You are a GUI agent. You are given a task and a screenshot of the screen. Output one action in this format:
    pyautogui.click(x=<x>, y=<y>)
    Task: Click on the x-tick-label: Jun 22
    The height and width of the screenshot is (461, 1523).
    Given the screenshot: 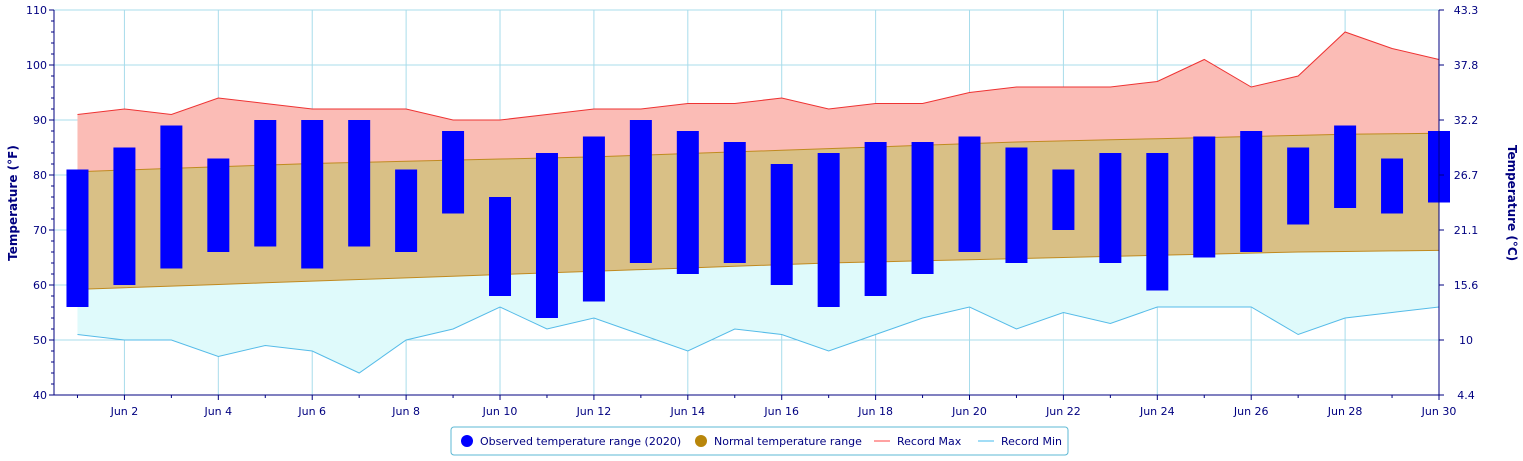 What is the action you would take?
    pyautogui.click(x=1063, y=411)
    